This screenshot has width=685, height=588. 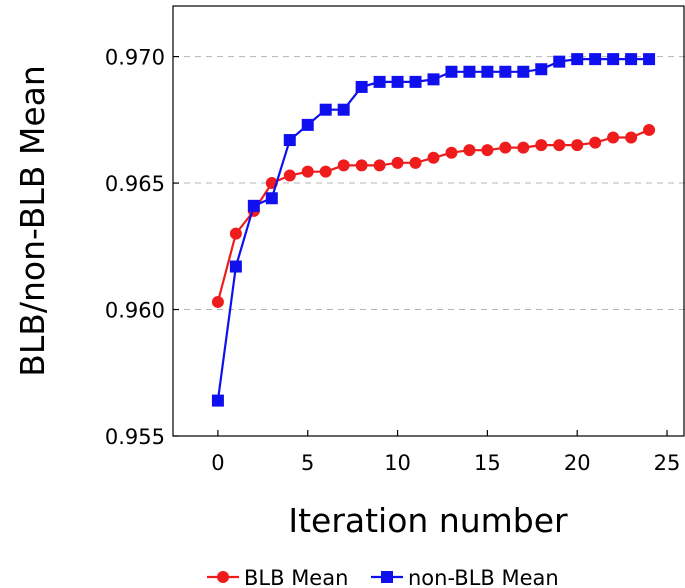 I want to click on y-tick-label: 0.970, so click(x=135, y=58).